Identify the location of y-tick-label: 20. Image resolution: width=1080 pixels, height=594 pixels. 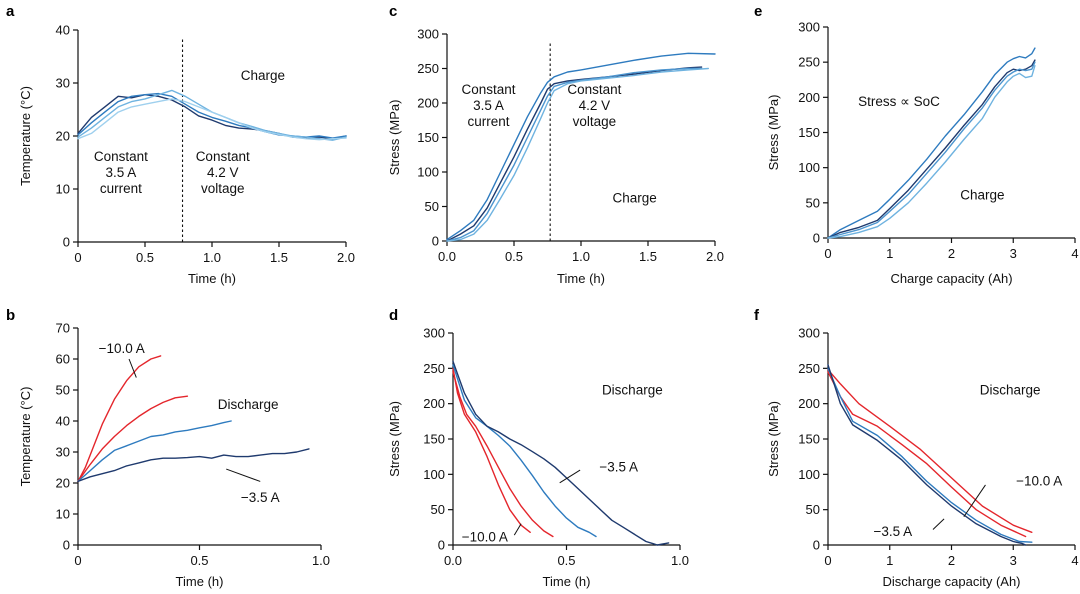
(63, 483).